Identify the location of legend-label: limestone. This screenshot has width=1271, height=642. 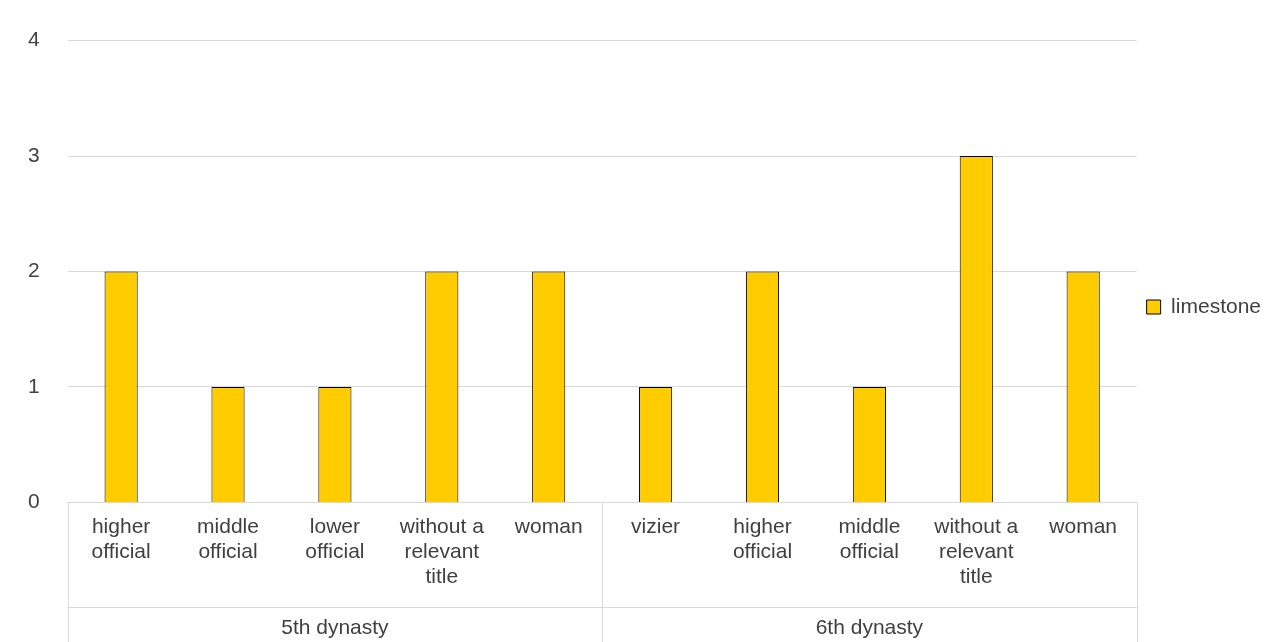
(1216, 305).